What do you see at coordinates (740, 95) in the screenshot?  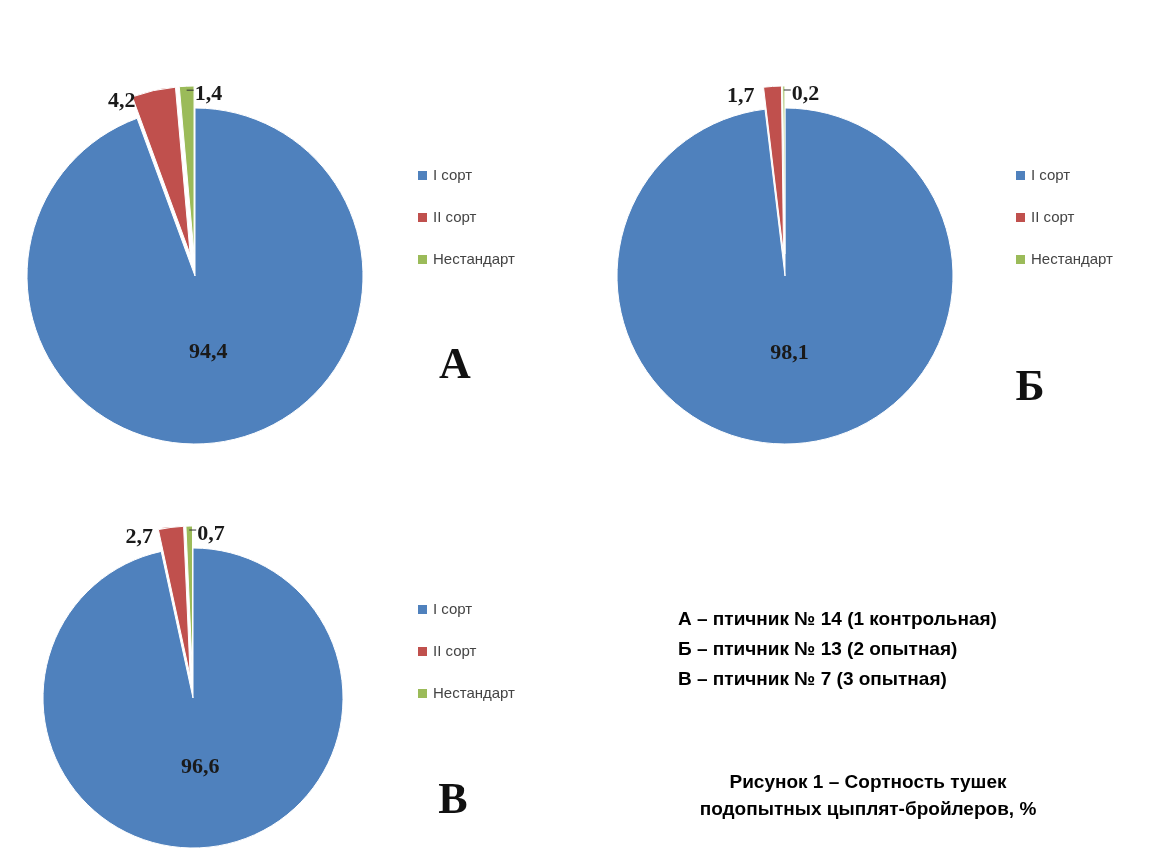 I see `data-label: 1,7` at bounding box center [740, 95].